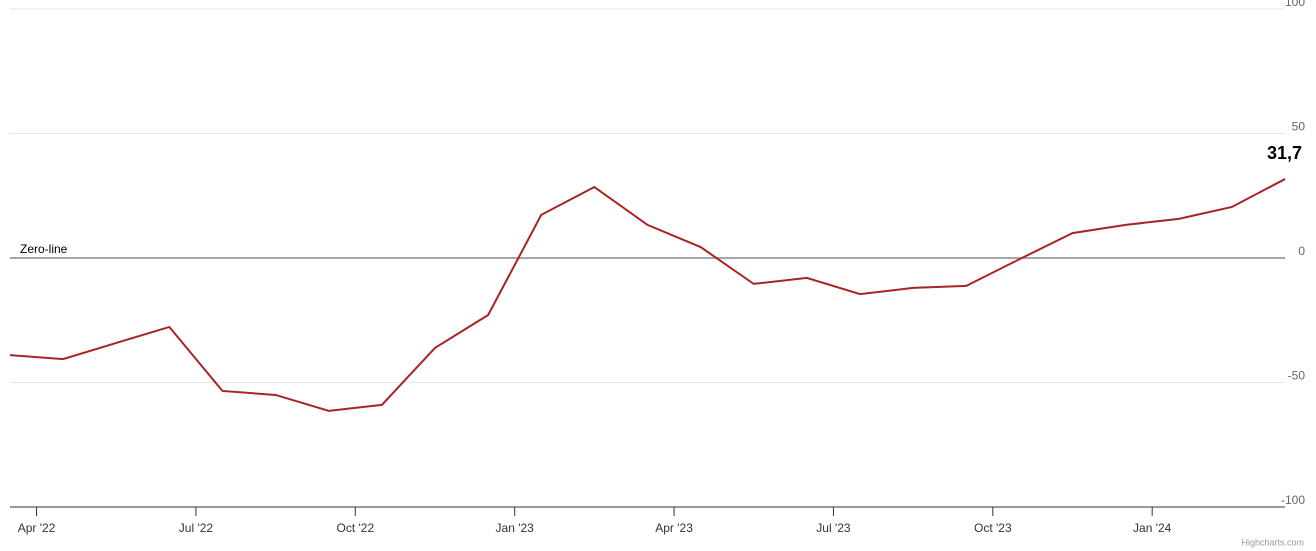  What do you see at coordinates (833, 528) in the screenshot?
I see `x-tick-label: Jul '23` at bounding box center [833, 528].